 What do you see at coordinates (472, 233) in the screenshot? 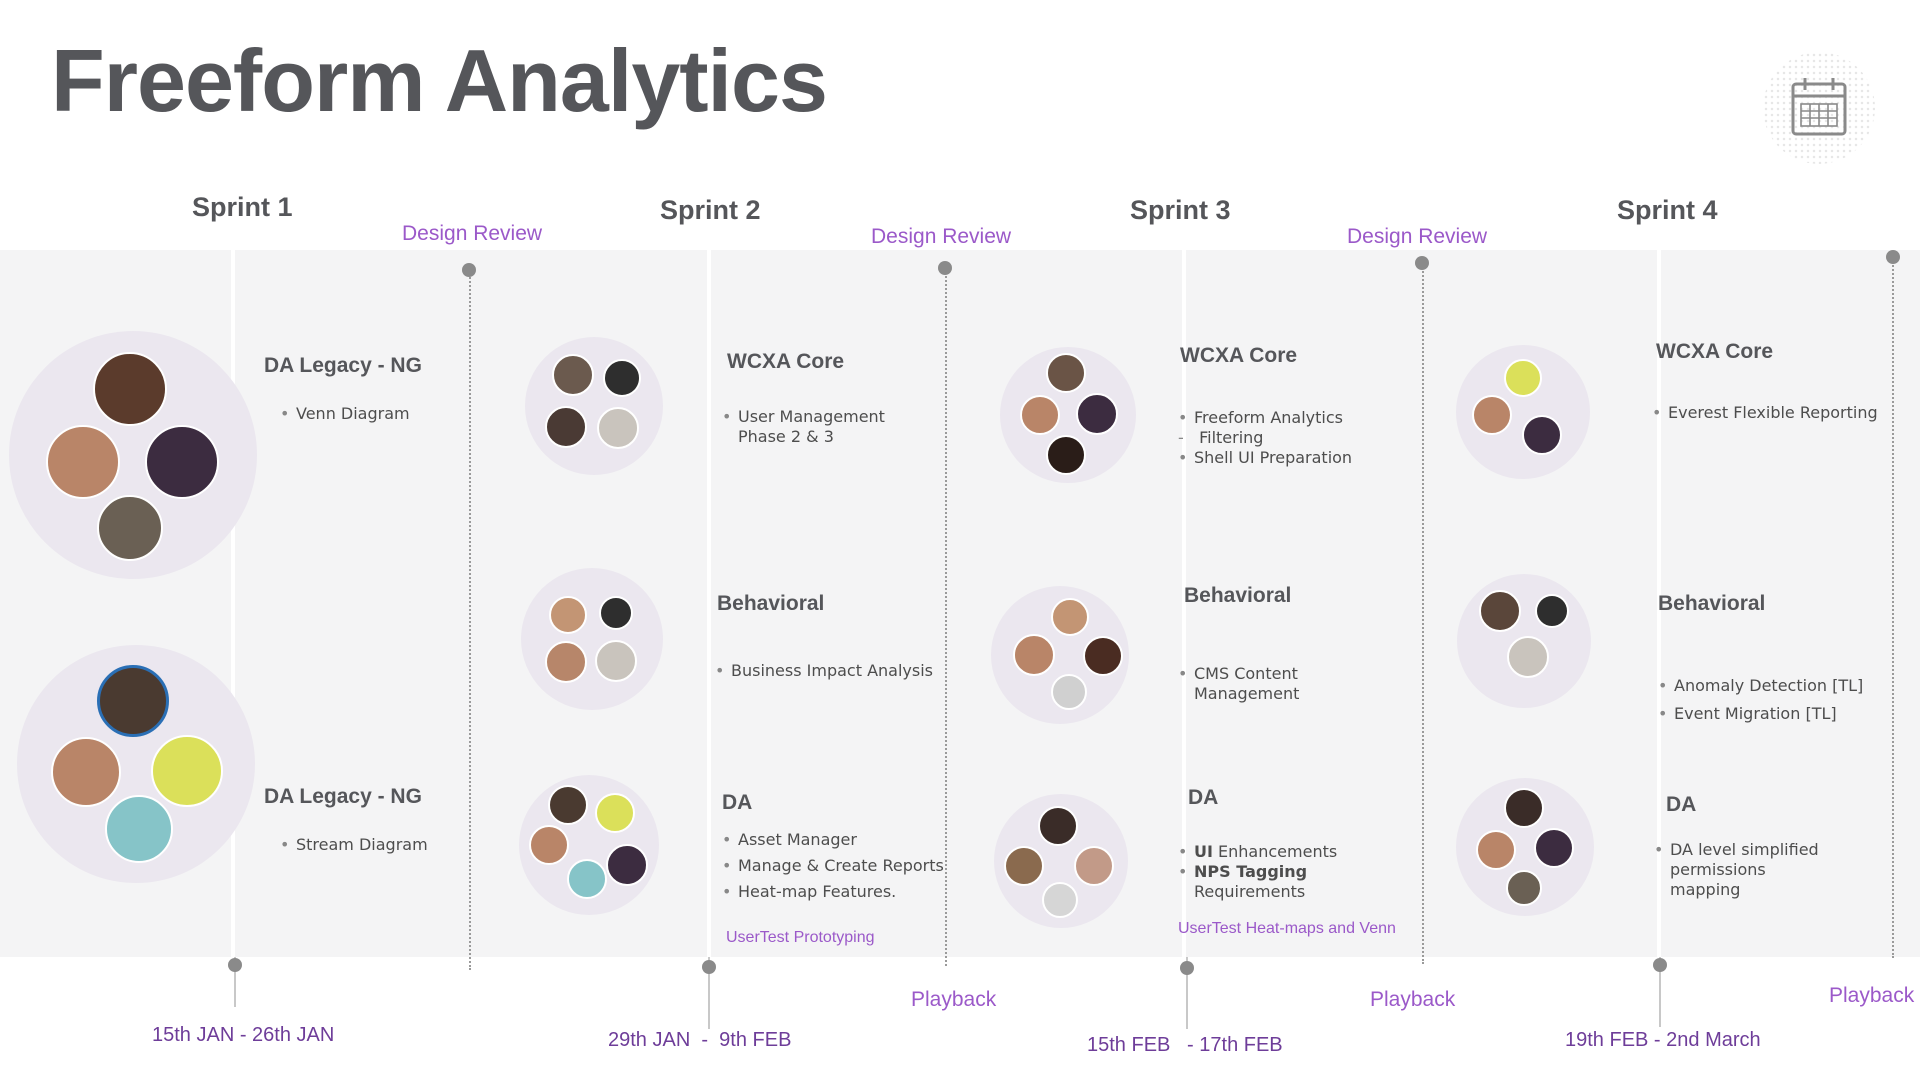
I see `design-review-label-1: Design Review` at bounding box center [472, 233].